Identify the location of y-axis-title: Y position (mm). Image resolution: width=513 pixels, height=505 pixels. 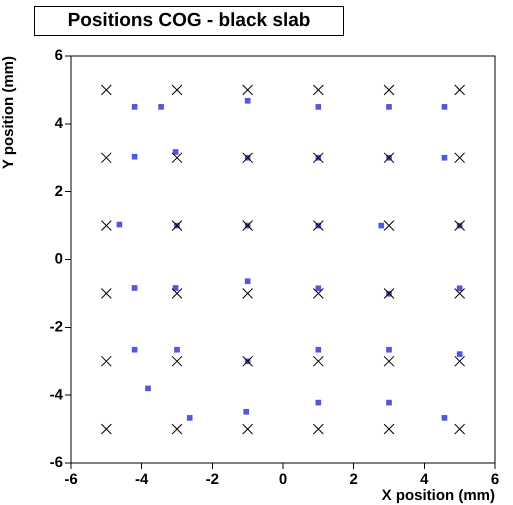
(9, 113).